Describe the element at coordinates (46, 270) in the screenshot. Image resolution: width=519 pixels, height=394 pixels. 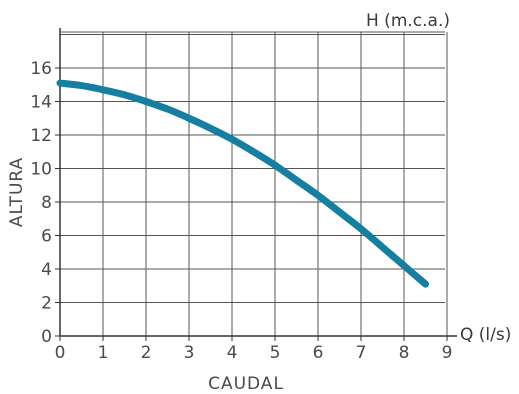
I see `y-tick-label: 4` at that location.